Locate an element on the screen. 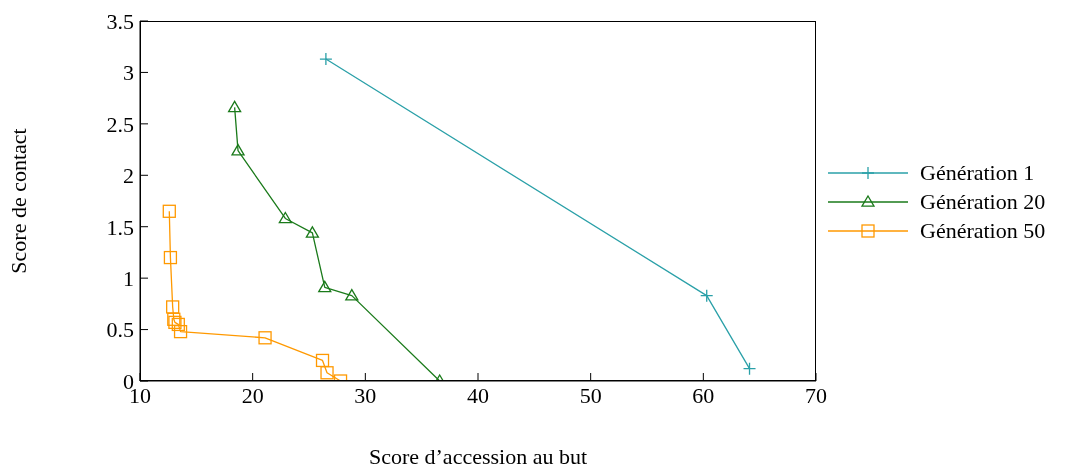  y-tick-label: 3.5 is located at coordinates (120, 21).